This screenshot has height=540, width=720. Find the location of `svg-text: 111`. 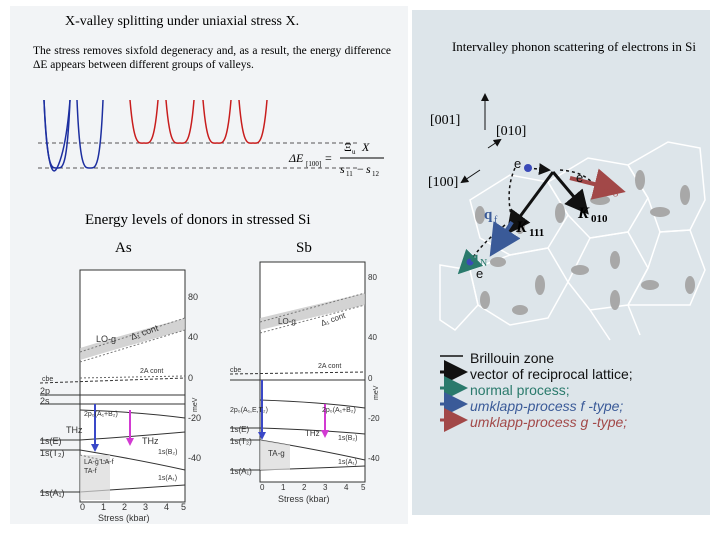

svg-text: 111 is located at coordinates (536, 233).